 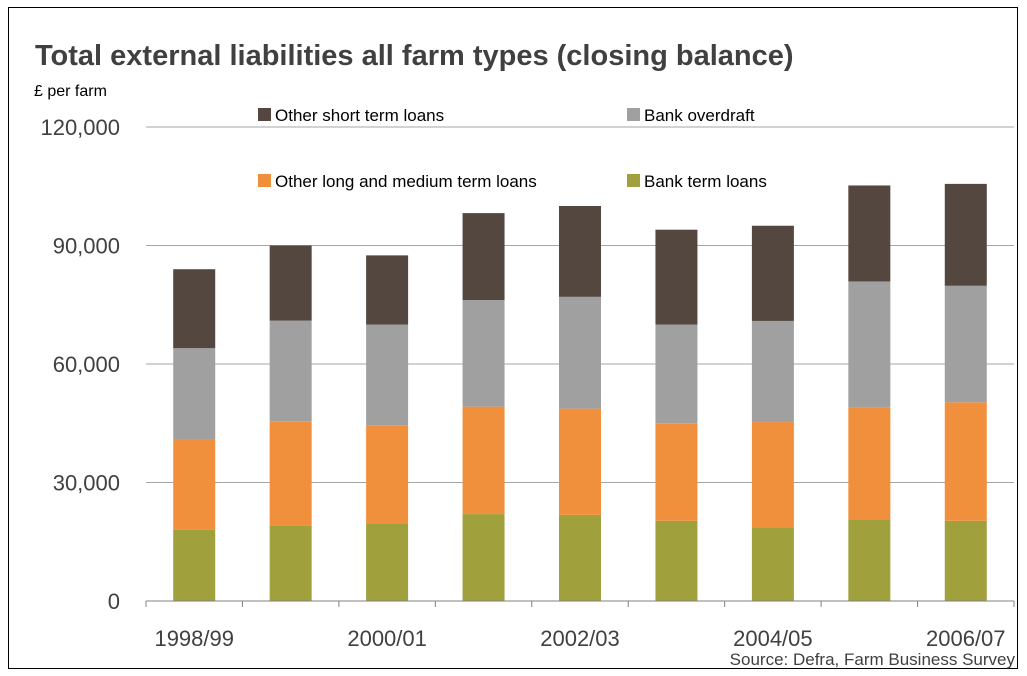 I want to click on y-tick-label: 60,000, so click(x=86, y=364).